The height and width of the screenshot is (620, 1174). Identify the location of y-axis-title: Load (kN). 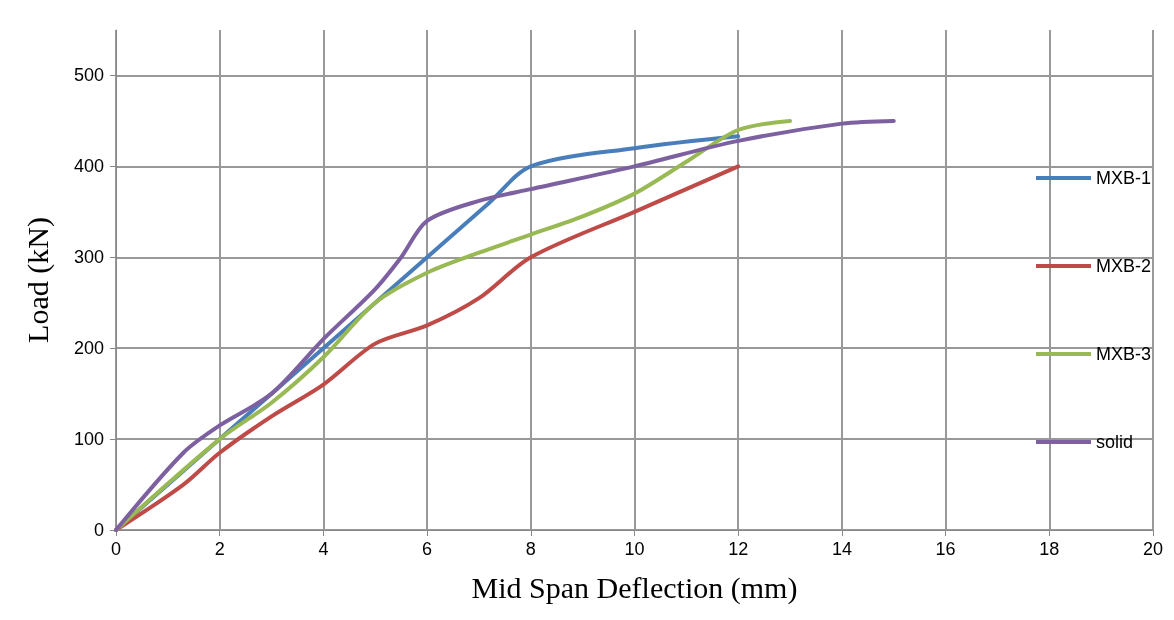
(37, 280).